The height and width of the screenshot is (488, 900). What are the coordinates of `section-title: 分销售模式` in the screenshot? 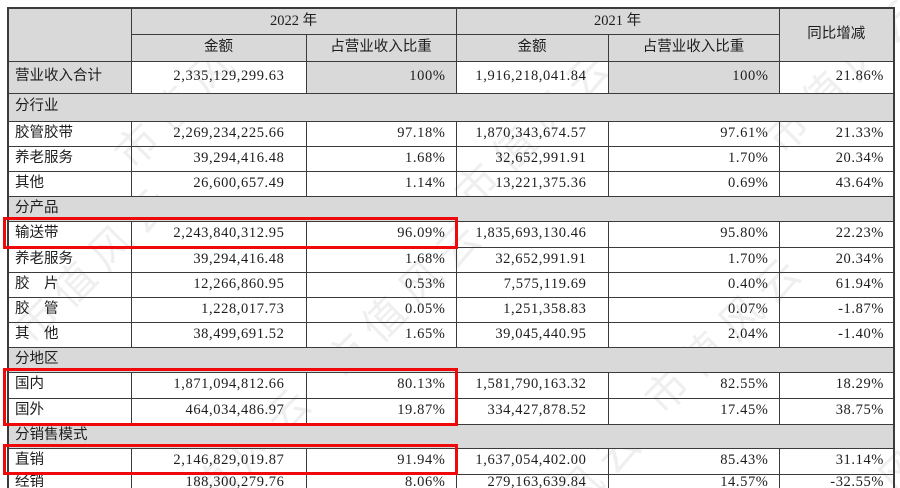 It's located at (451, 436).